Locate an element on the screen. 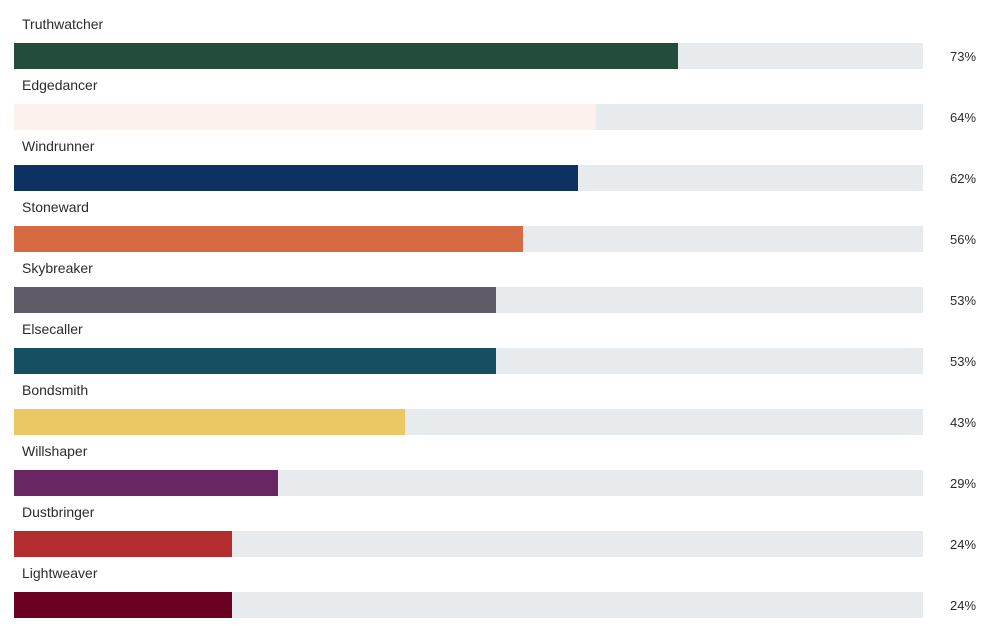 The image size is (1000, 626). bar-row: Edgedancer 64% is located at coordinates (500, 100).